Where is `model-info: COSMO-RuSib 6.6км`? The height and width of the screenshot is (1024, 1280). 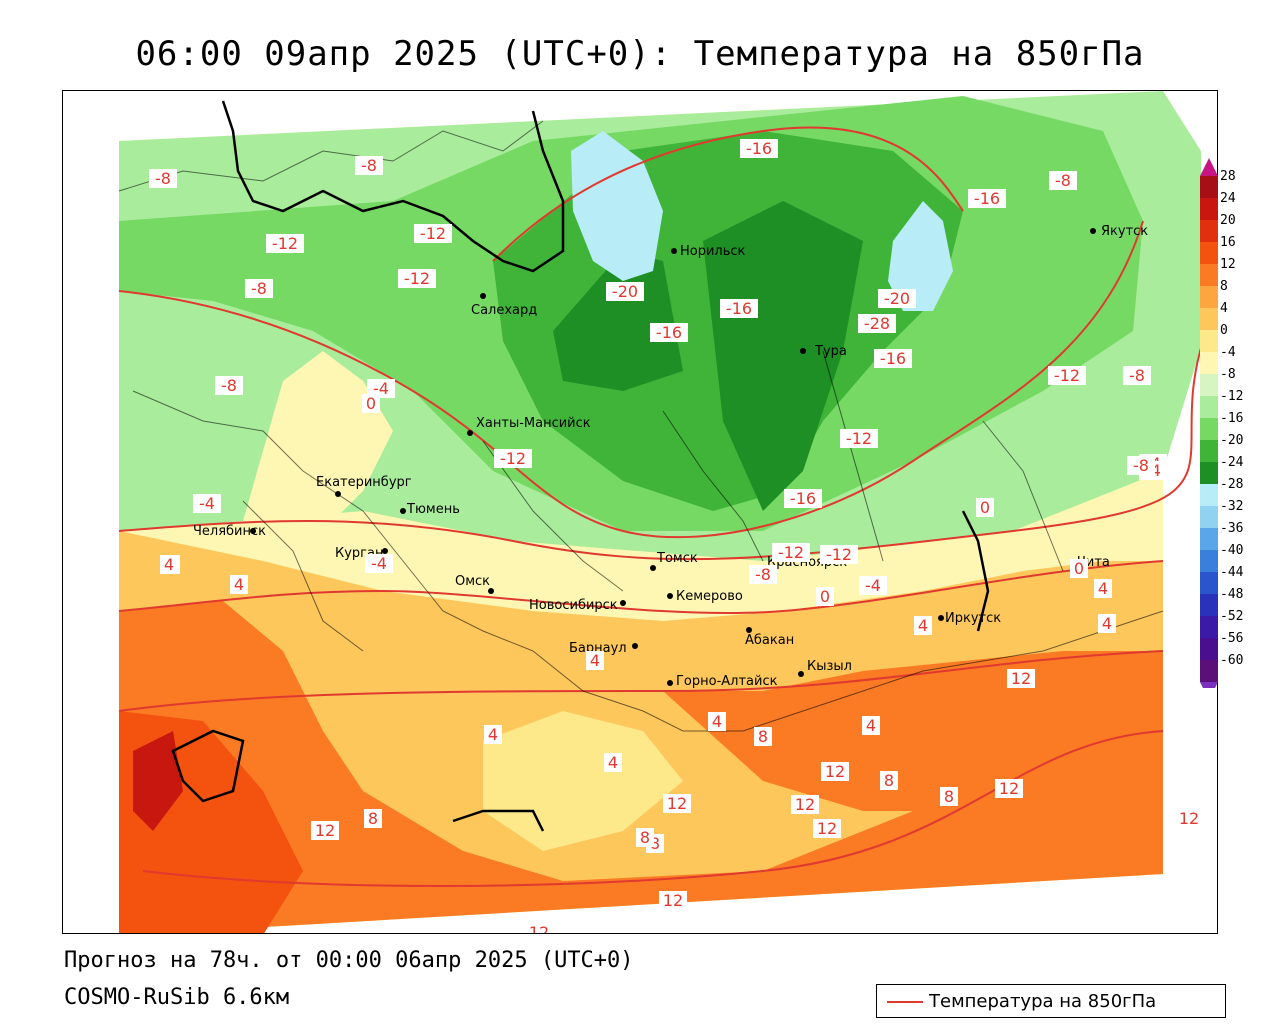 model-info: COSMO-RuSib 6.6км is located at coordinates (177, 997).